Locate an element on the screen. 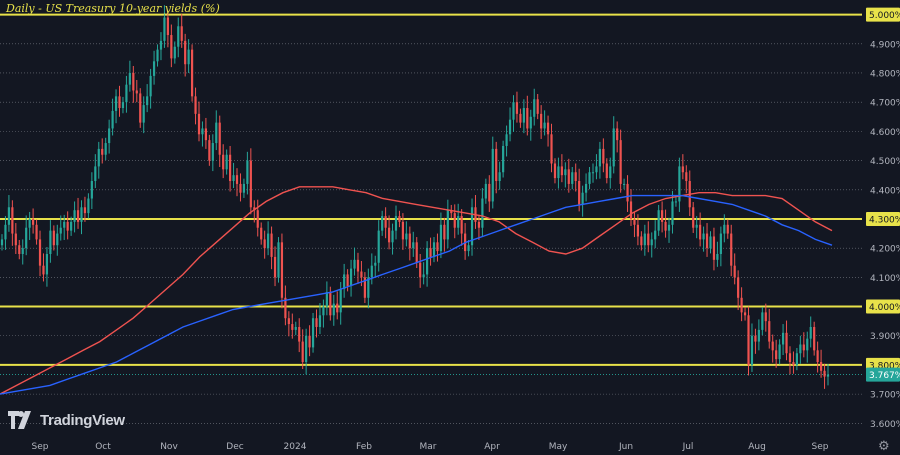  y-tick-label: 4.900% is located at coordinates (885, 45).